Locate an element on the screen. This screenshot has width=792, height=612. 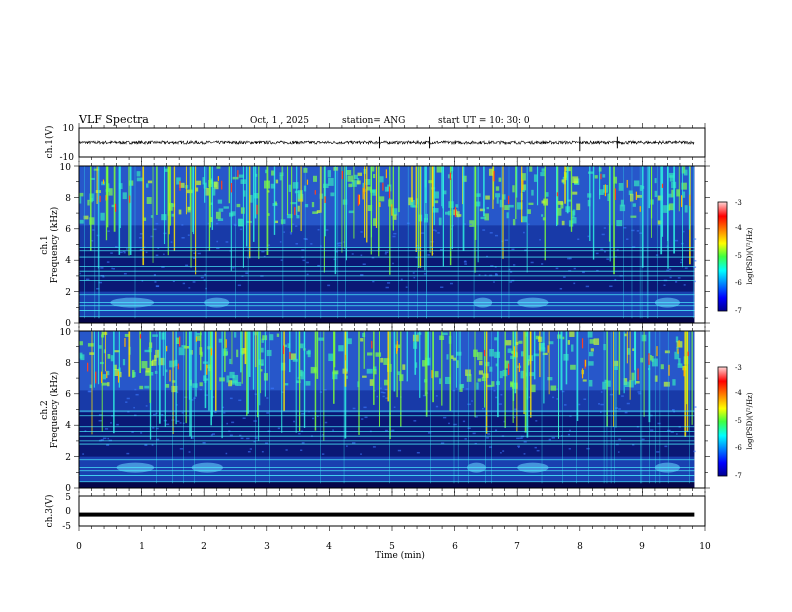
spec1-ytick-0: 0 is located at coordinates (68, 324).